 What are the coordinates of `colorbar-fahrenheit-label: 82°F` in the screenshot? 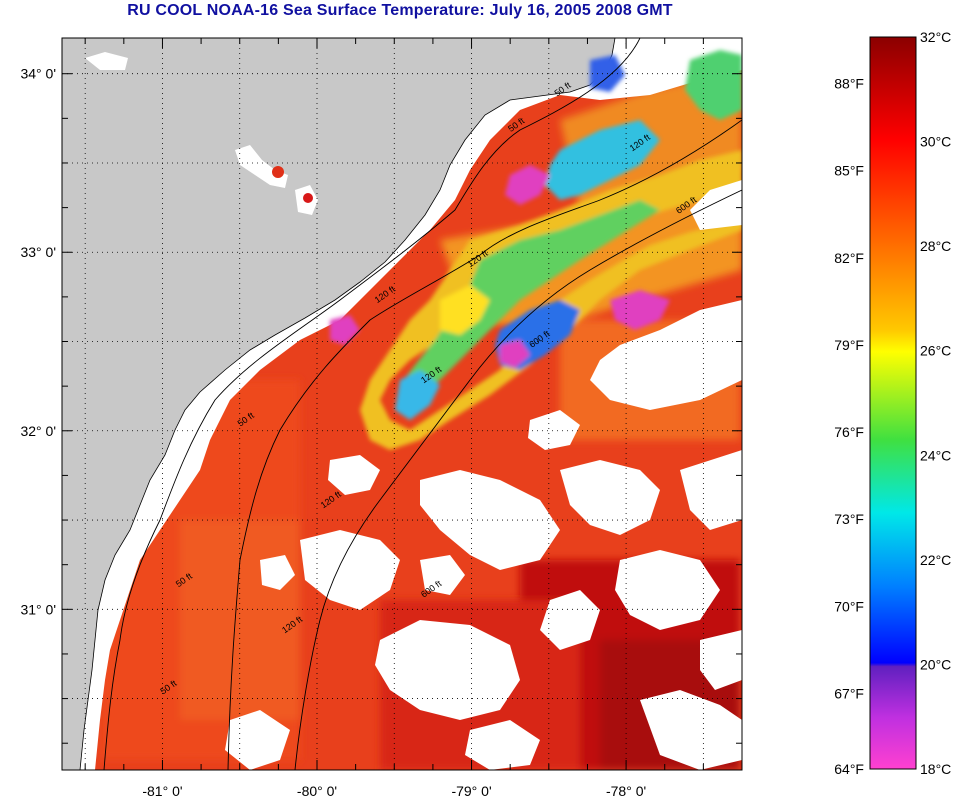 It's located at (849, 258).